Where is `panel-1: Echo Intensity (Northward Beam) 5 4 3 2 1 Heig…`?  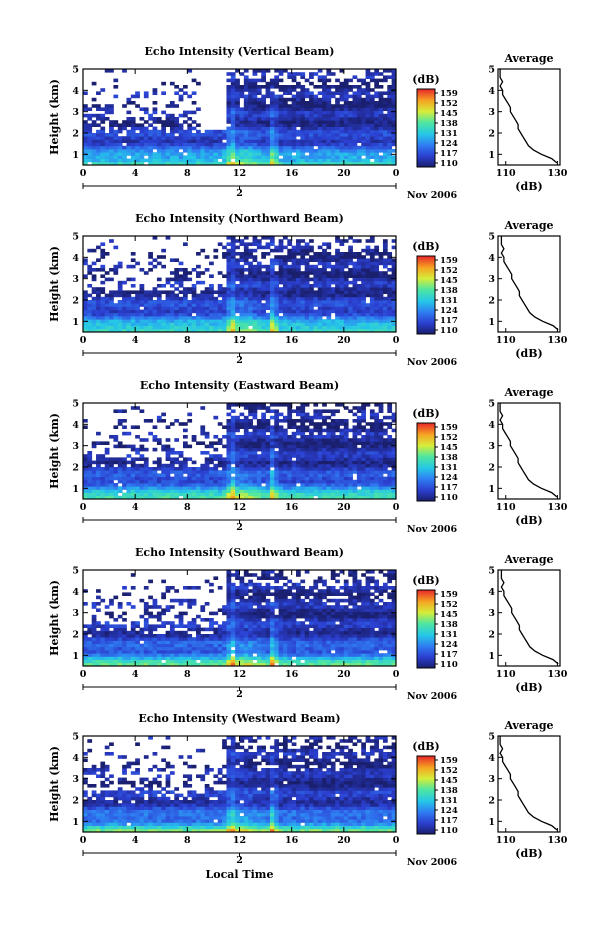 panel-1: Echo Intensity (Northward Beam) 5 4 3 2 1 Heig… is located at coordinates (308, 290).